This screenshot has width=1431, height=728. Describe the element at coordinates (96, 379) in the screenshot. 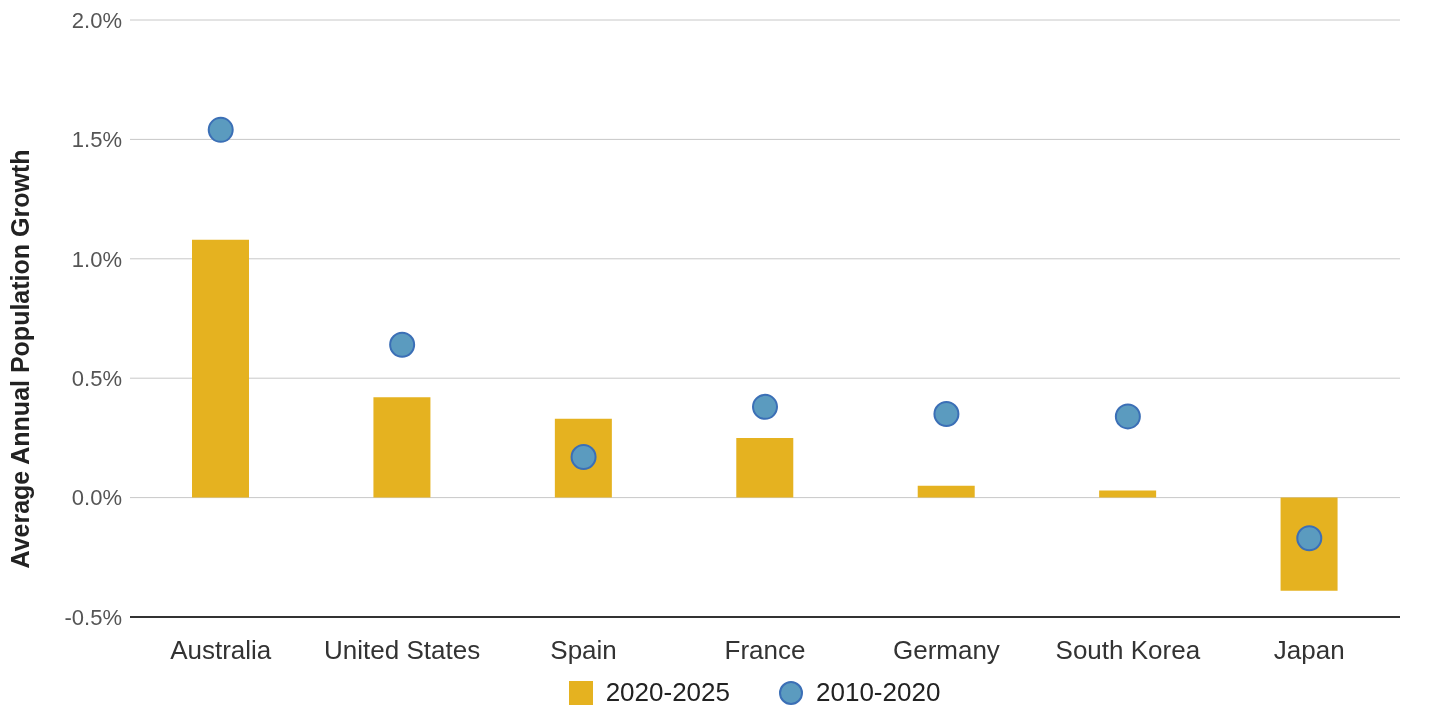

I see `y-tick-label: 0.5%` at that location.